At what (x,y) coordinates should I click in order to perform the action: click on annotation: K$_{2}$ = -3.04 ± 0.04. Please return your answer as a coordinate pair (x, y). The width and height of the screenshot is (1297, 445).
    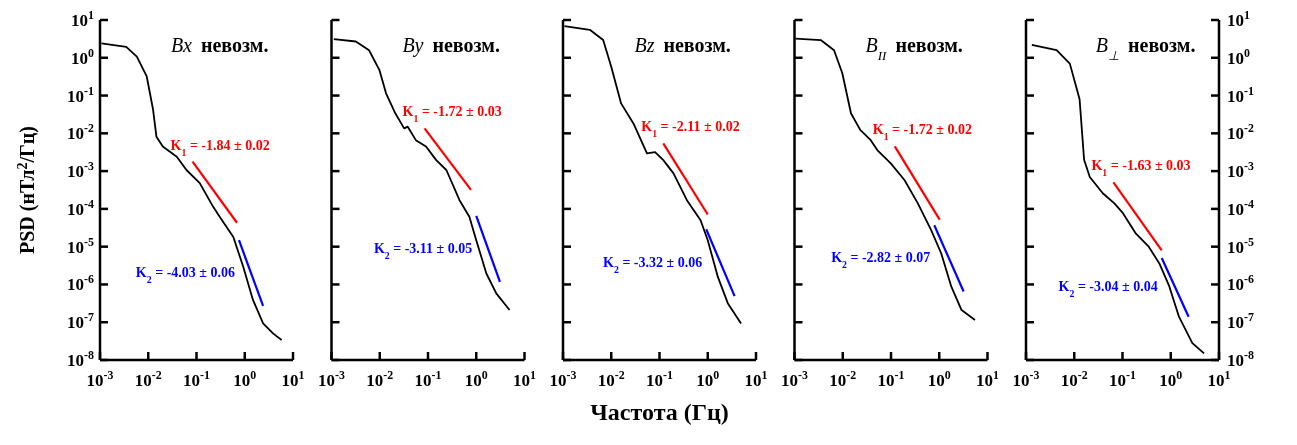
    Looking at the image, I should click on (1108, 289).